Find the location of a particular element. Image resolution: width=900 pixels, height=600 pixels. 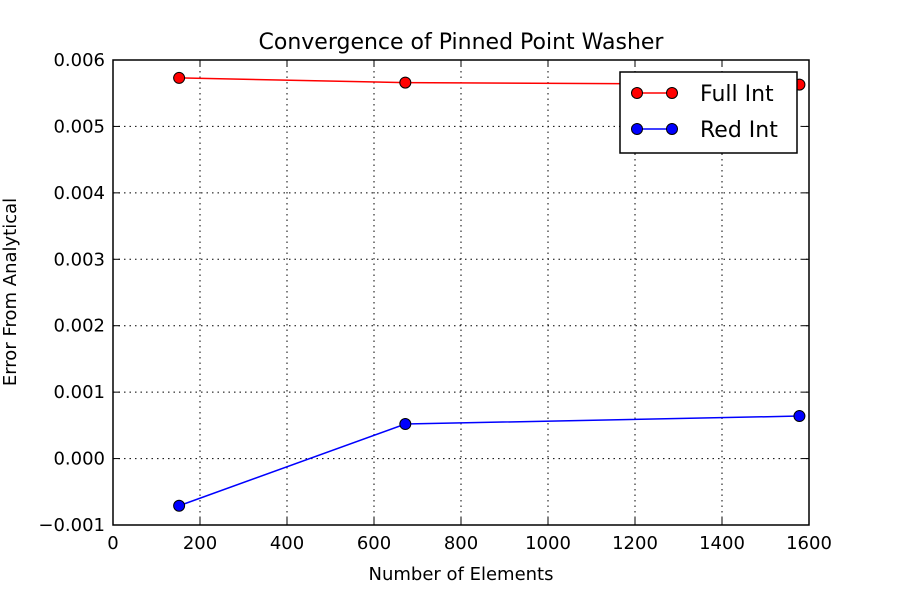

chart-title: Convergence of Pinned Point Washer is located at coordinates (462, 42).